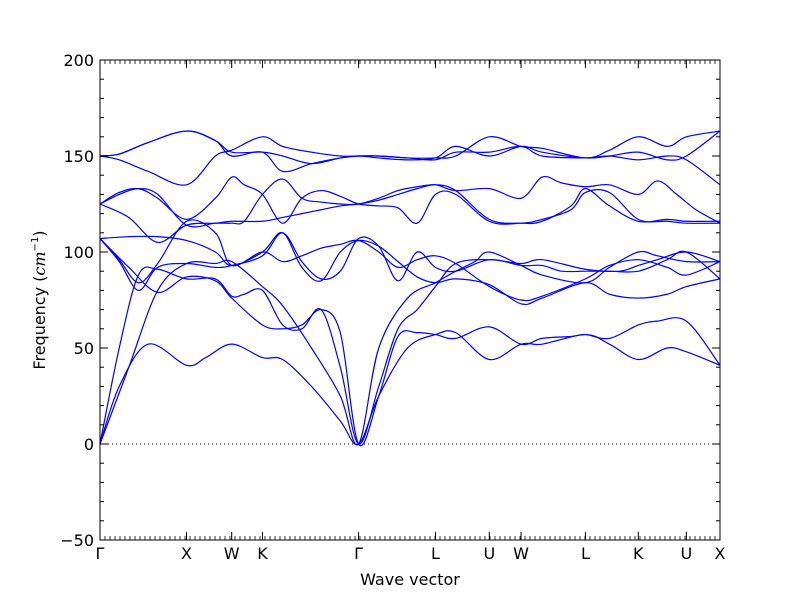  I want to click on y-tick-label: 0, so click(89, 444).